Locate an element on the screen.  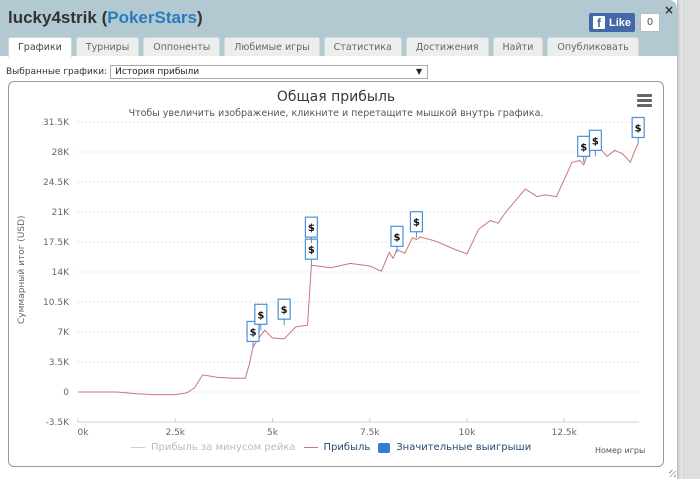
resize-handle is located at coordinates (672, 473).